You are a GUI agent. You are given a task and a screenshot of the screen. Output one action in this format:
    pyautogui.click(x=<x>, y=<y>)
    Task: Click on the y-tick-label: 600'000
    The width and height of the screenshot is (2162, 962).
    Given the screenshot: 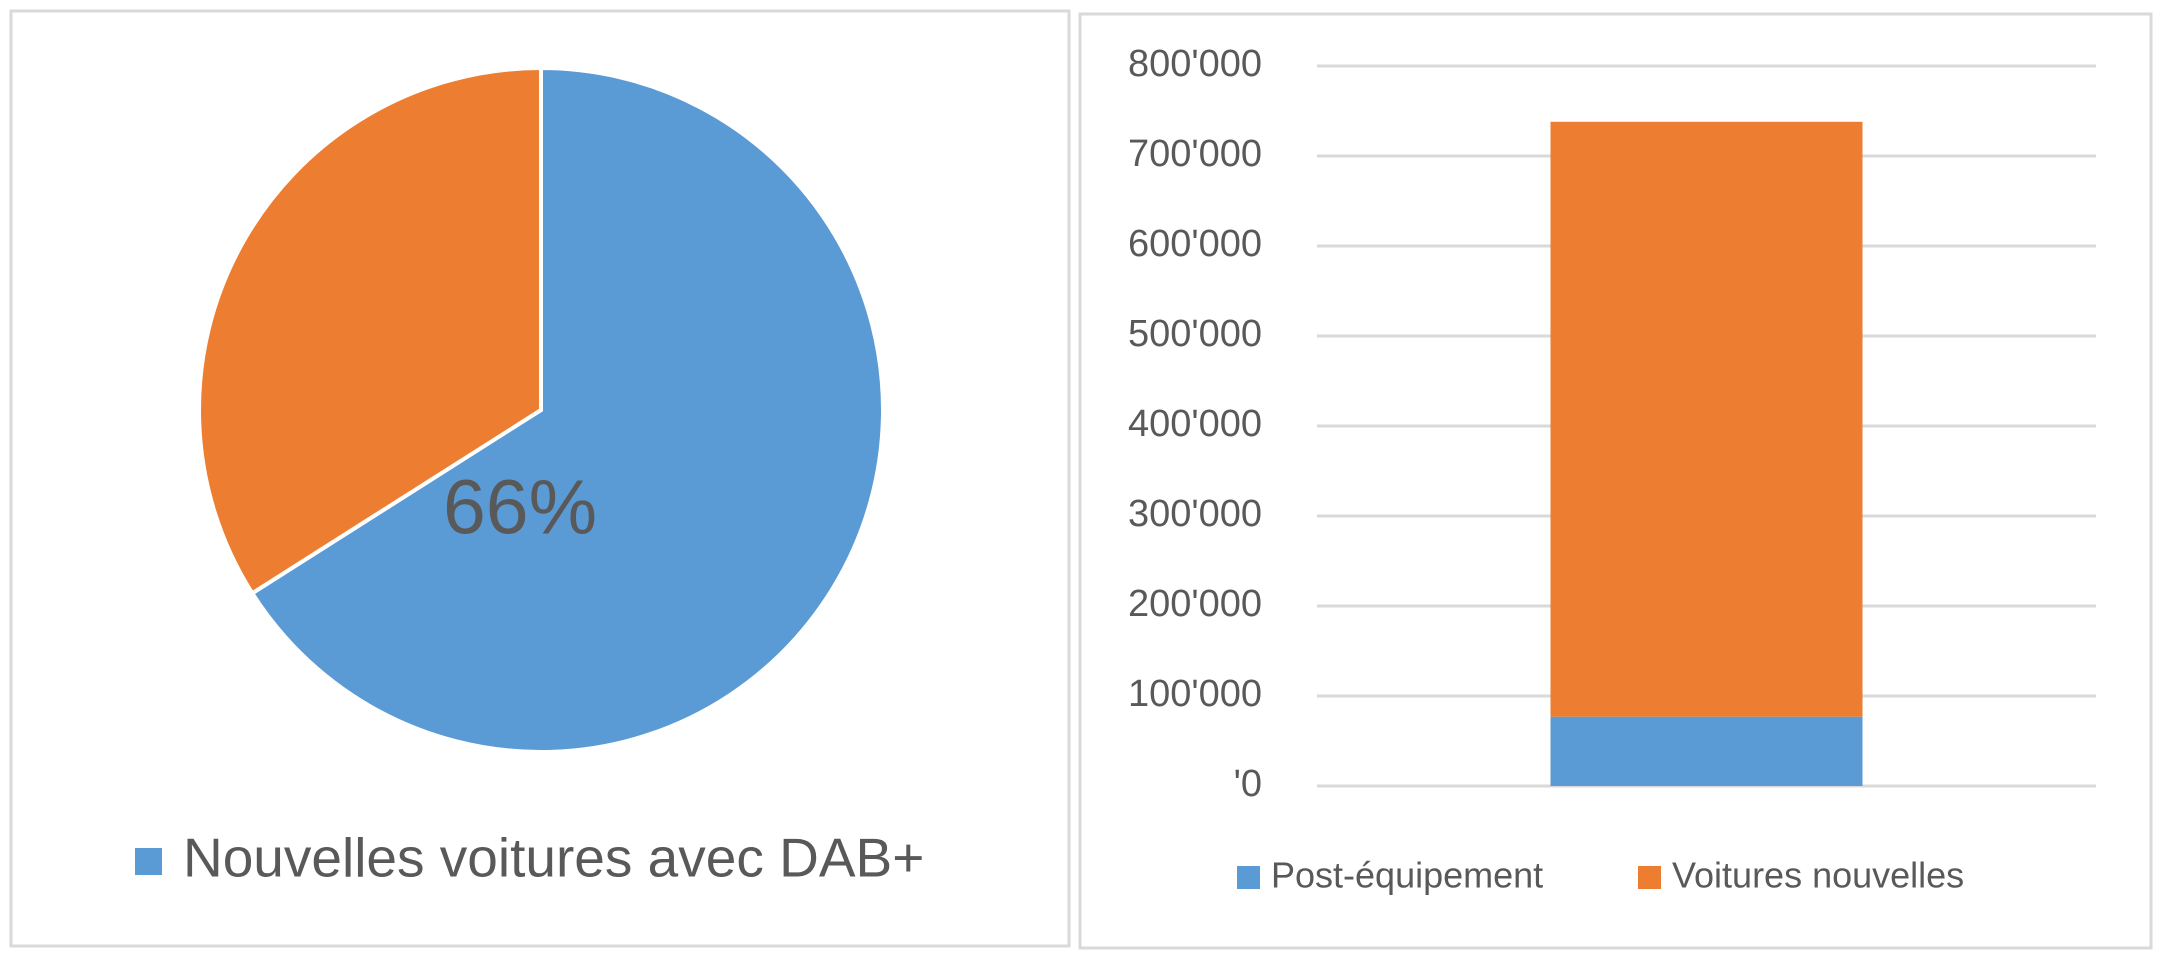 What is the action you would take?
    pyautogui.click(x=1195, y=244)
    